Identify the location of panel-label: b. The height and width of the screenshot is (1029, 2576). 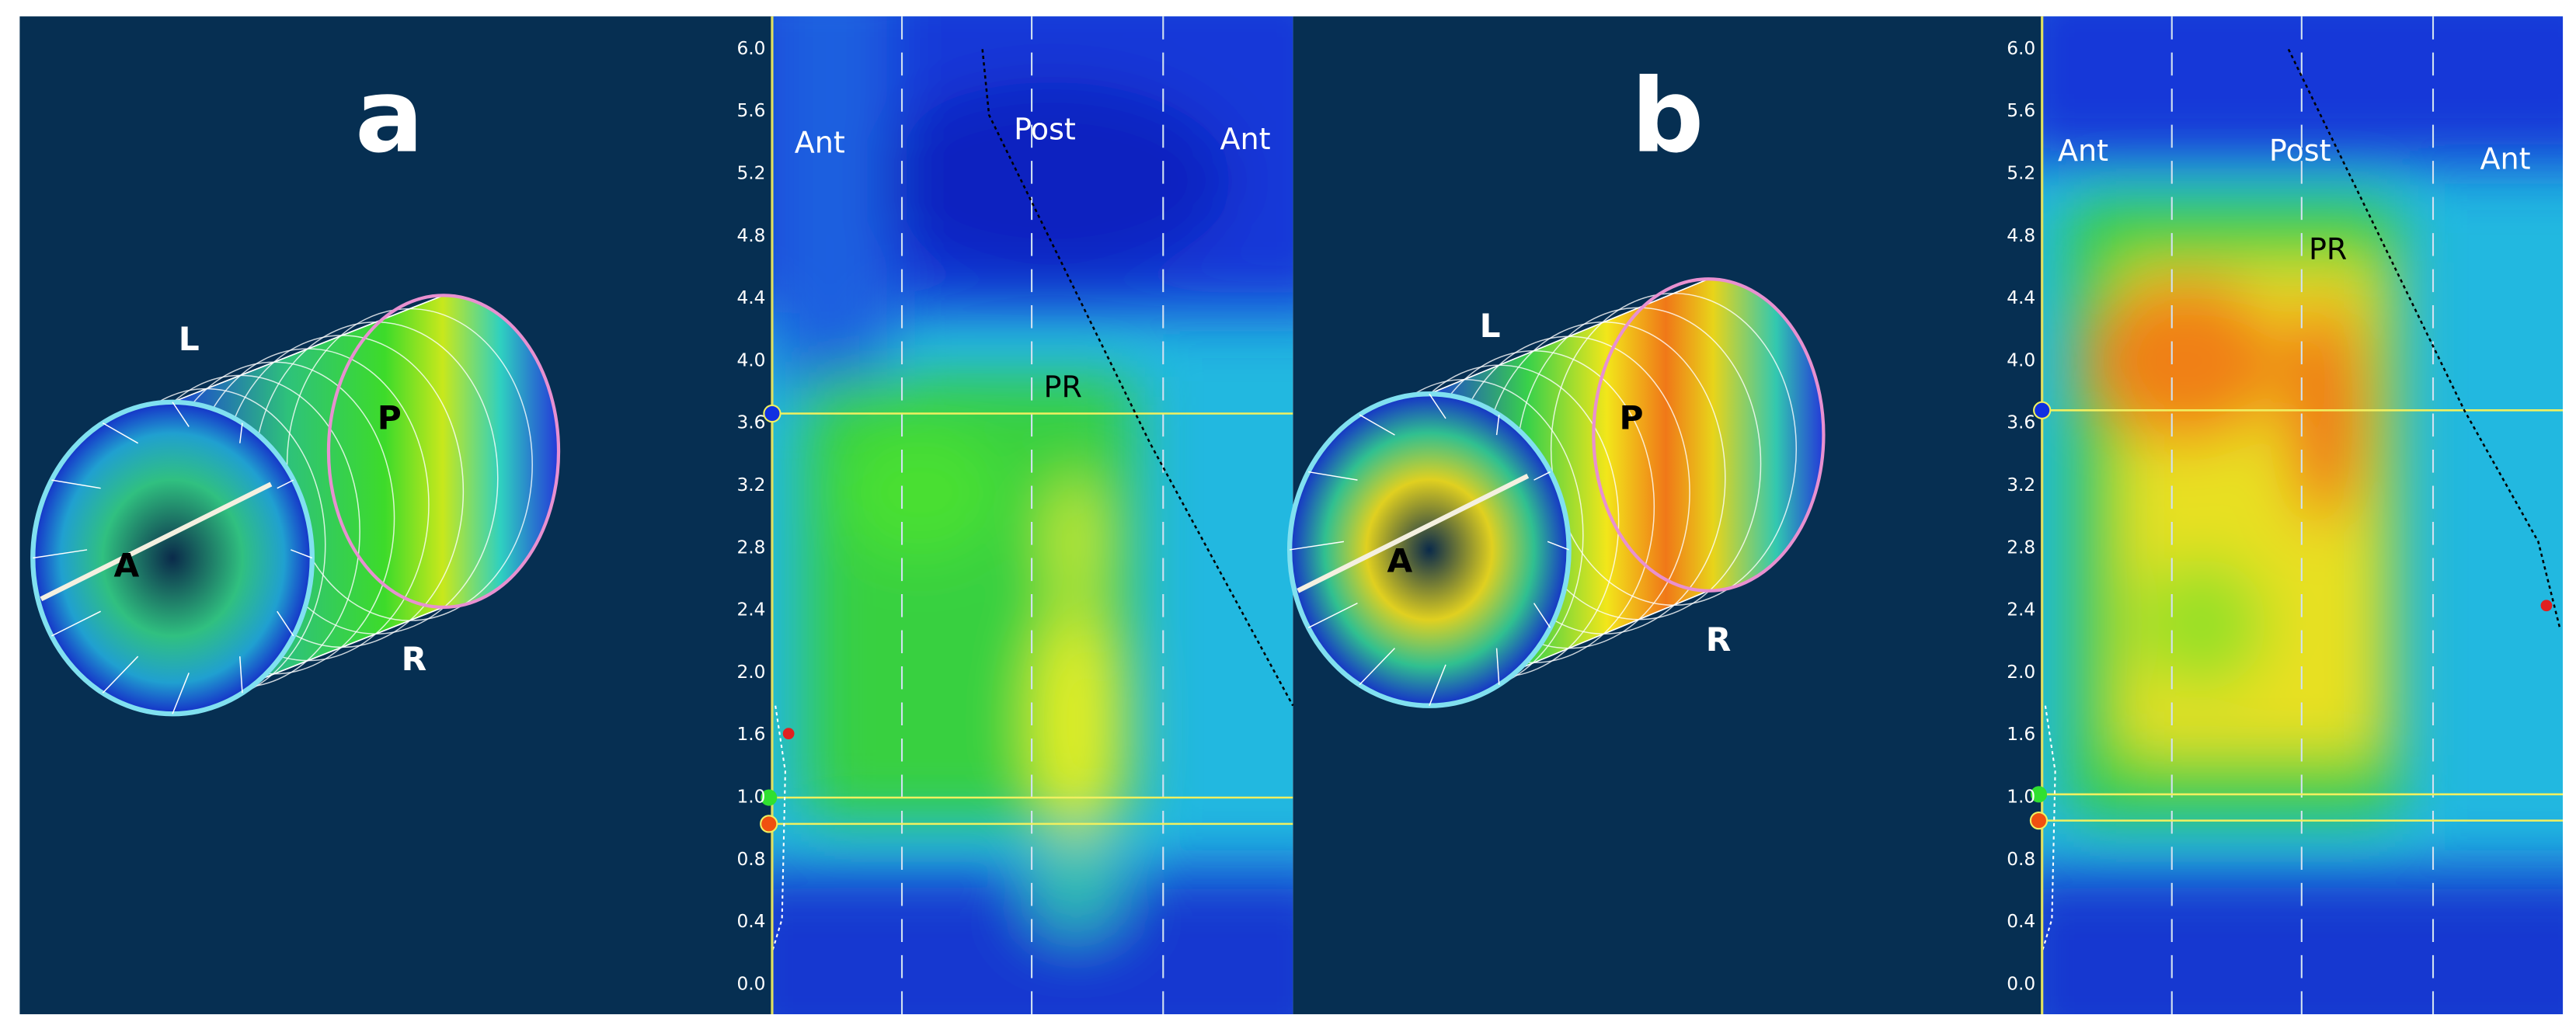
(1667, 116).